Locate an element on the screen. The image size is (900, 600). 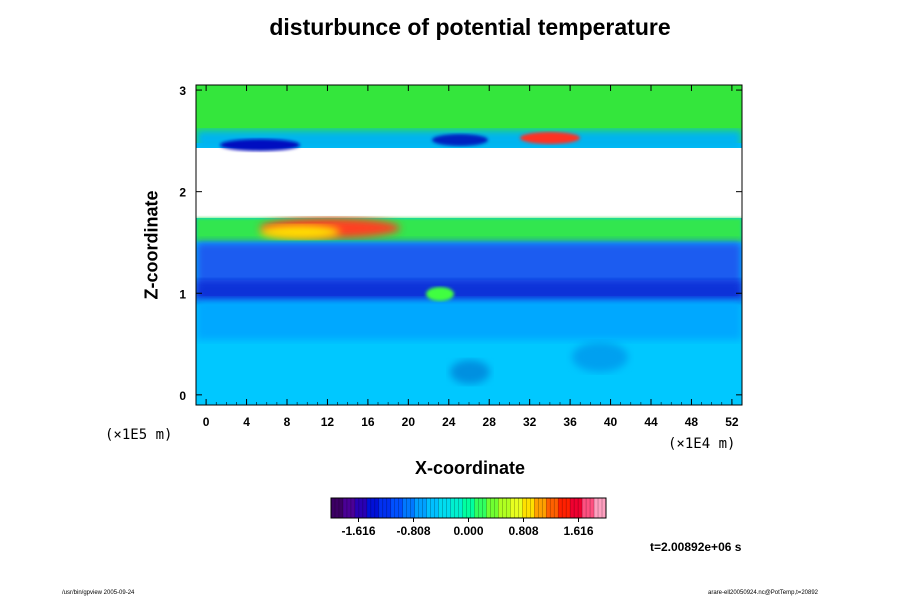
x-tick-label-0: 0 is located at coordinates (206, 422).